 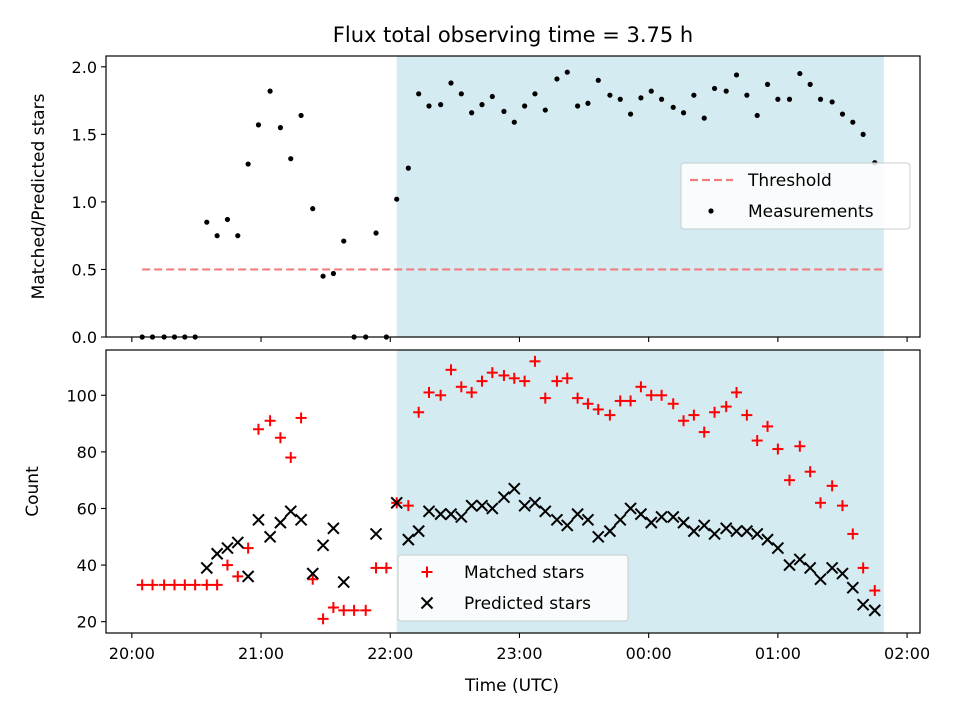 What do you see at coordinates (795, 196) in the screenshot?
I see `ratio-legend-box` at bounding box center [795, 196].